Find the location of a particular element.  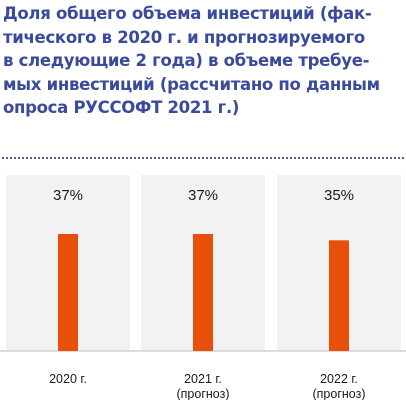

data-label: 35% is located at coordinates (339, 195).